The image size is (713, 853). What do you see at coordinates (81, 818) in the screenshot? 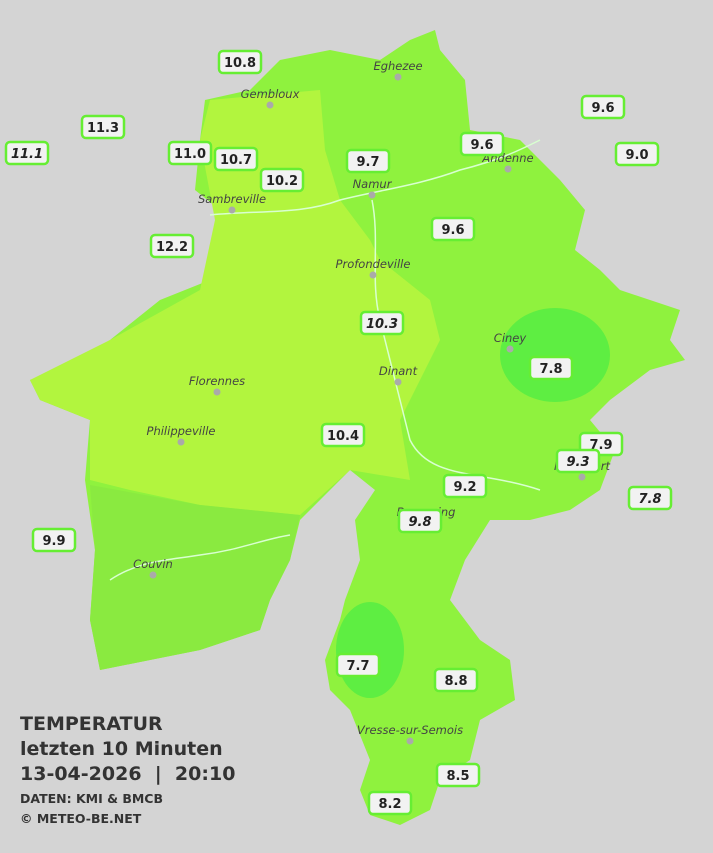
I see `copyright: © METEO-BE.NET` at bounding box center [81, 818].